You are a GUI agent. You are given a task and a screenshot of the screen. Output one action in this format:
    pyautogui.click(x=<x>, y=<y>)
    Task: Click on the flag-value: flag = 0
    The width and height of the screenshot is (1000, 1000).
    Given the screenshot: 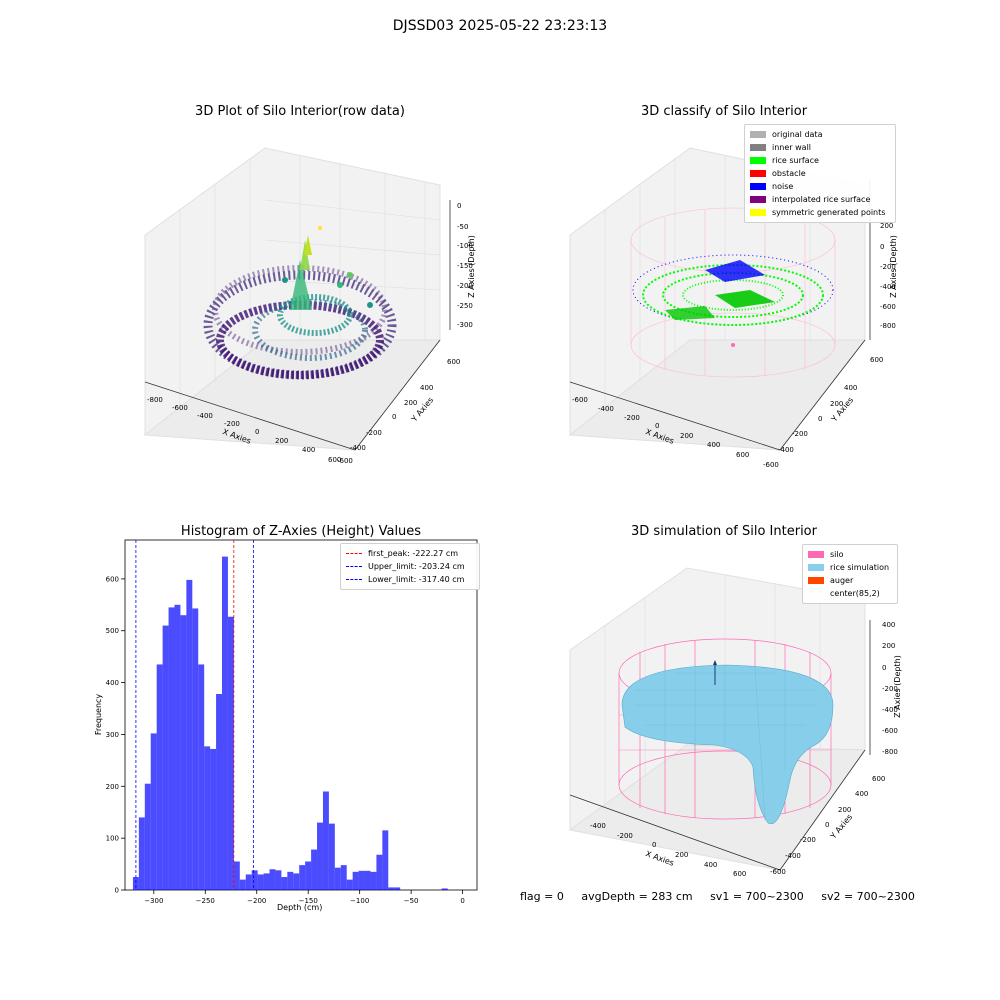 What is the action you would take?
    pyautogui.click(x=542, y=896)
    